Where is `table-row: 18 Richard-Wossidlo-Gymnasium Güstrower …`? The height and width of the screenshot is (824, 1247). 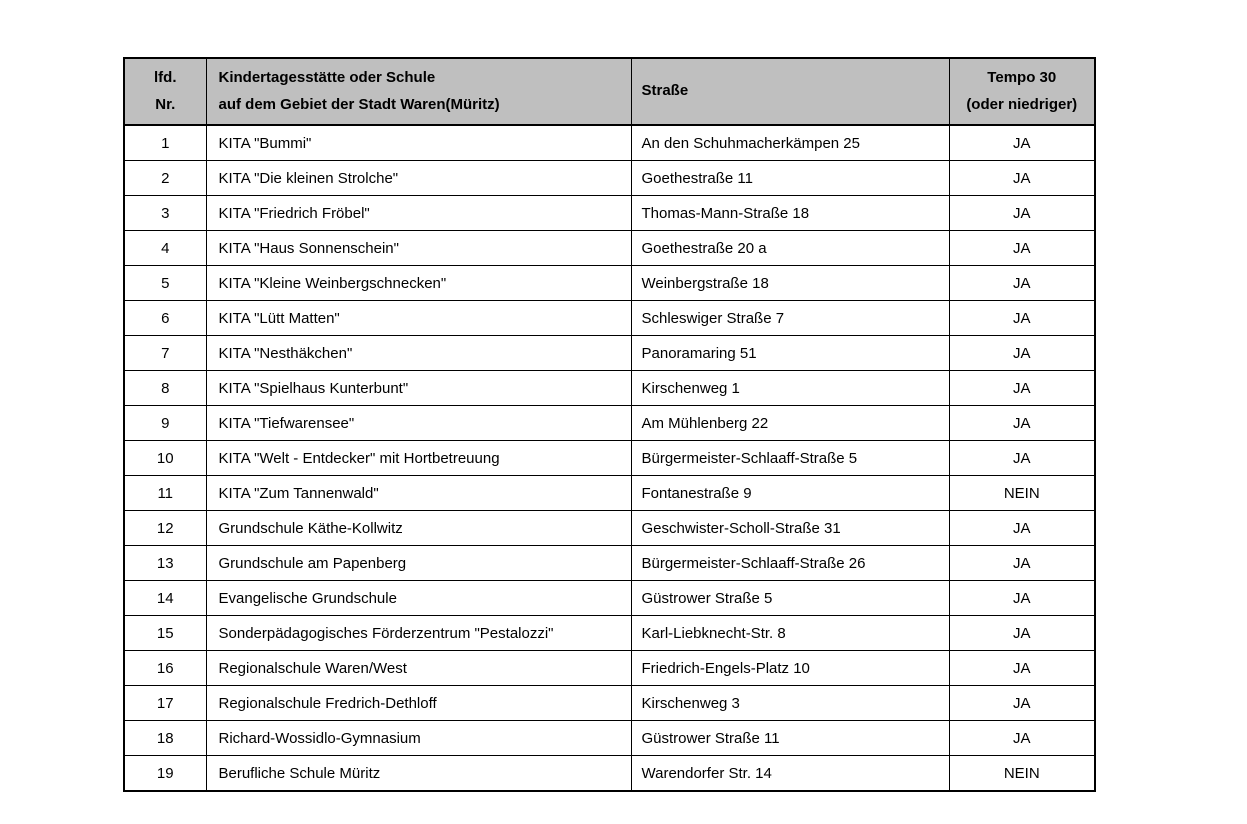
table-row: 18 Richard-Wossidlo-Gymnasium Güstrower … is located at coordinates (609, 738).